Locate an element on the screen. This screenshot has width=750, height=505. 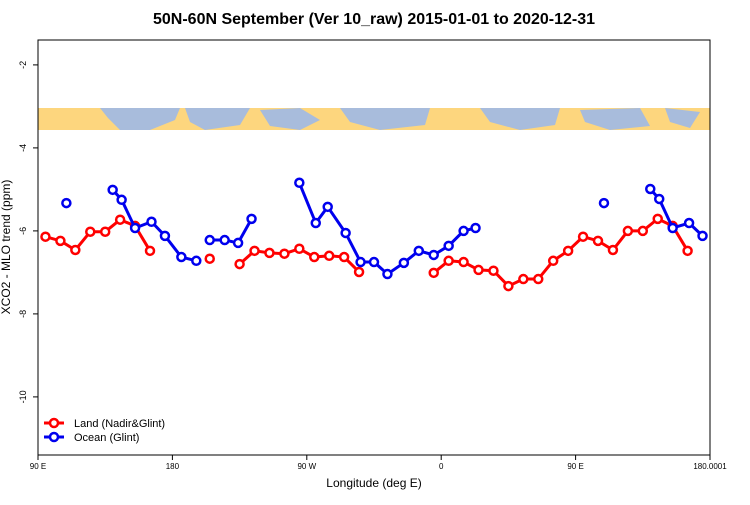
y-tick-label: -10 is located at coordinates (23, 396).